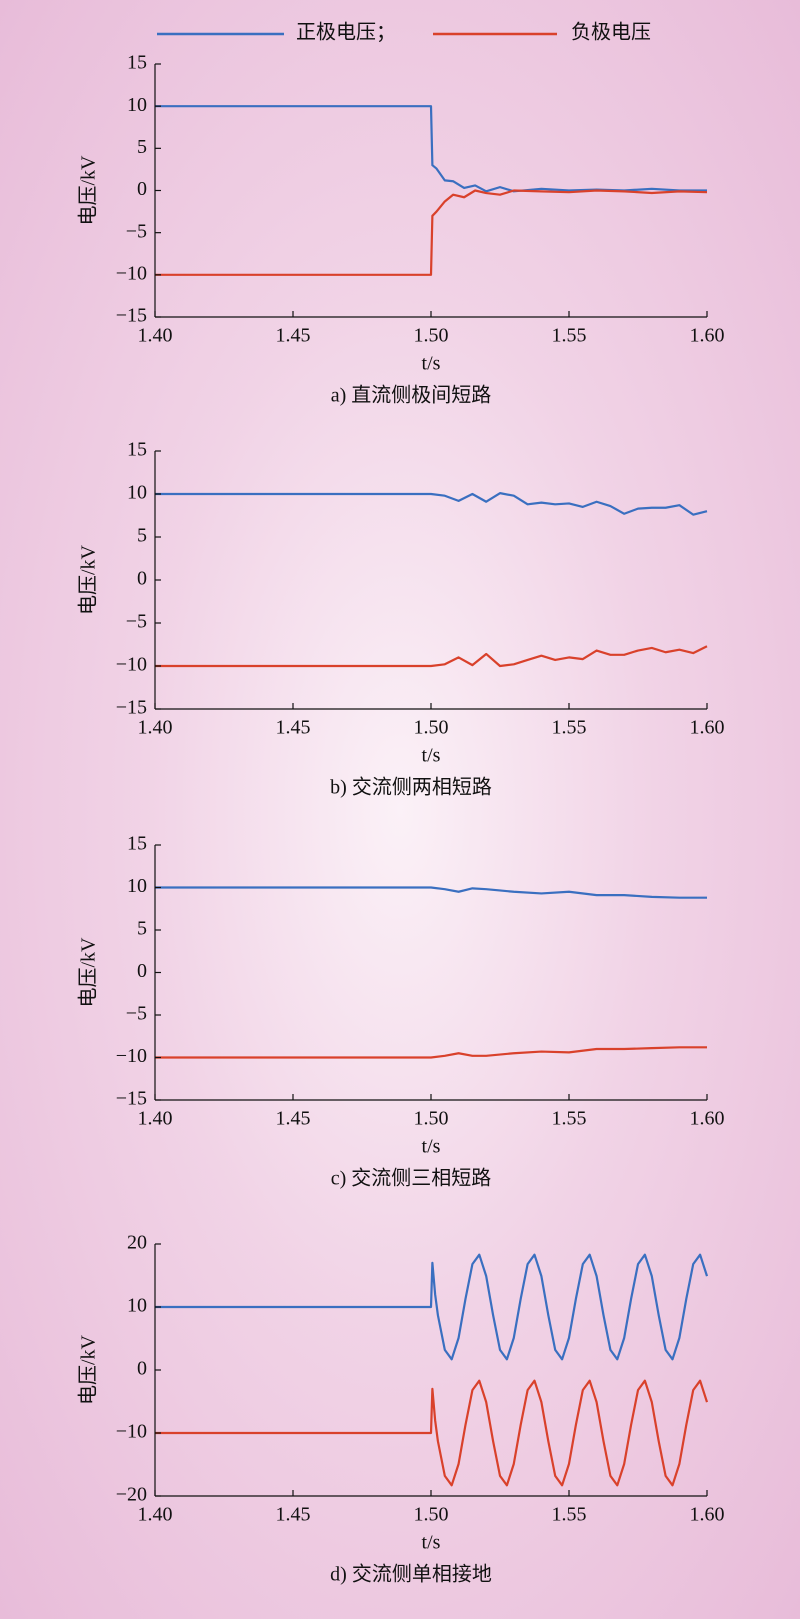  I want to click on caption: a) 直流侧极间短路, so click(411, 395).